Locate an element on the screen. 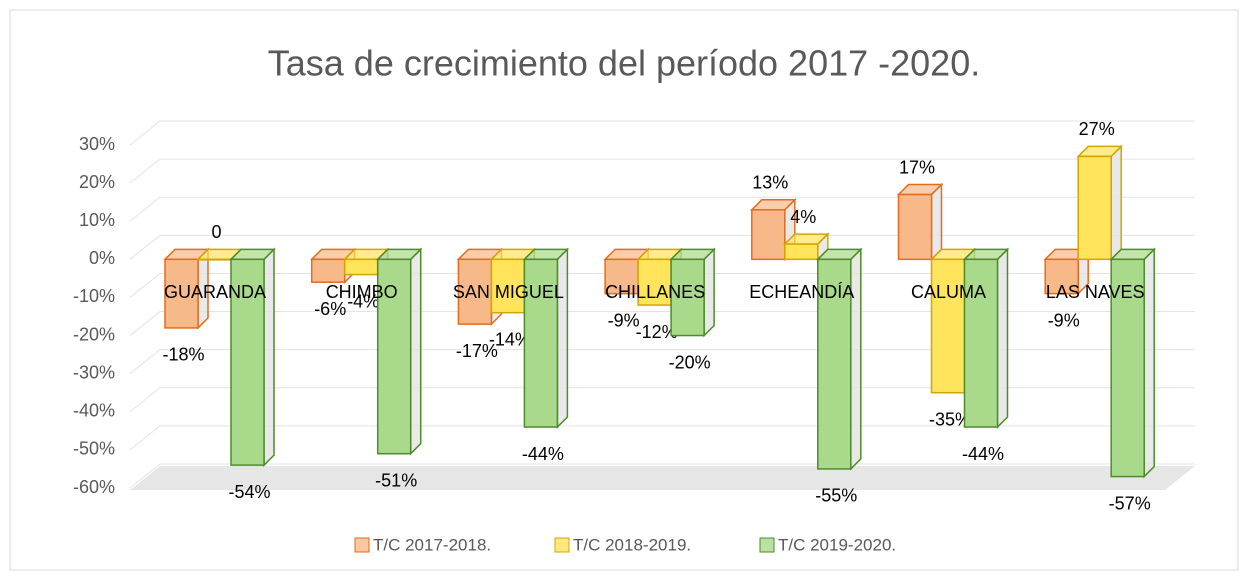  x-tick-label: CALUMA is located at coordinates (948, 292).